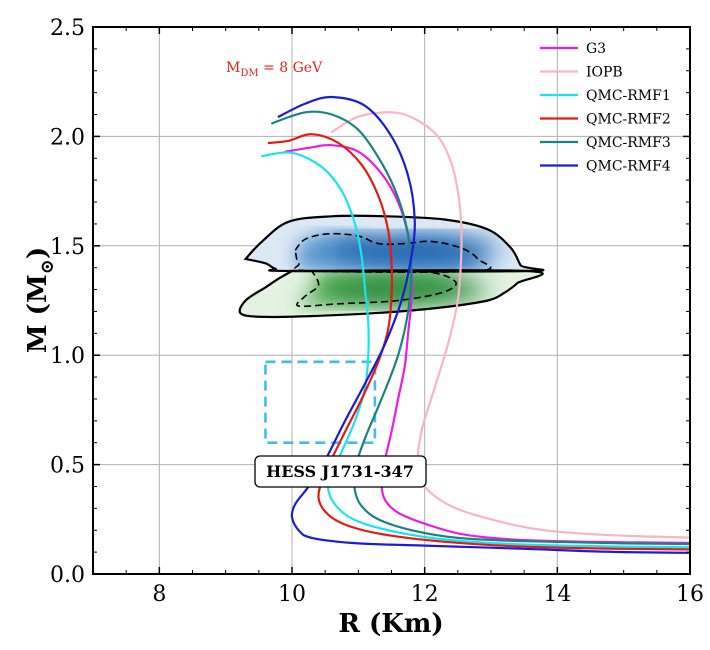 The width and height of the screenshot is (710, 650). I want to click on lower-outer-contour, so click(391, 294).